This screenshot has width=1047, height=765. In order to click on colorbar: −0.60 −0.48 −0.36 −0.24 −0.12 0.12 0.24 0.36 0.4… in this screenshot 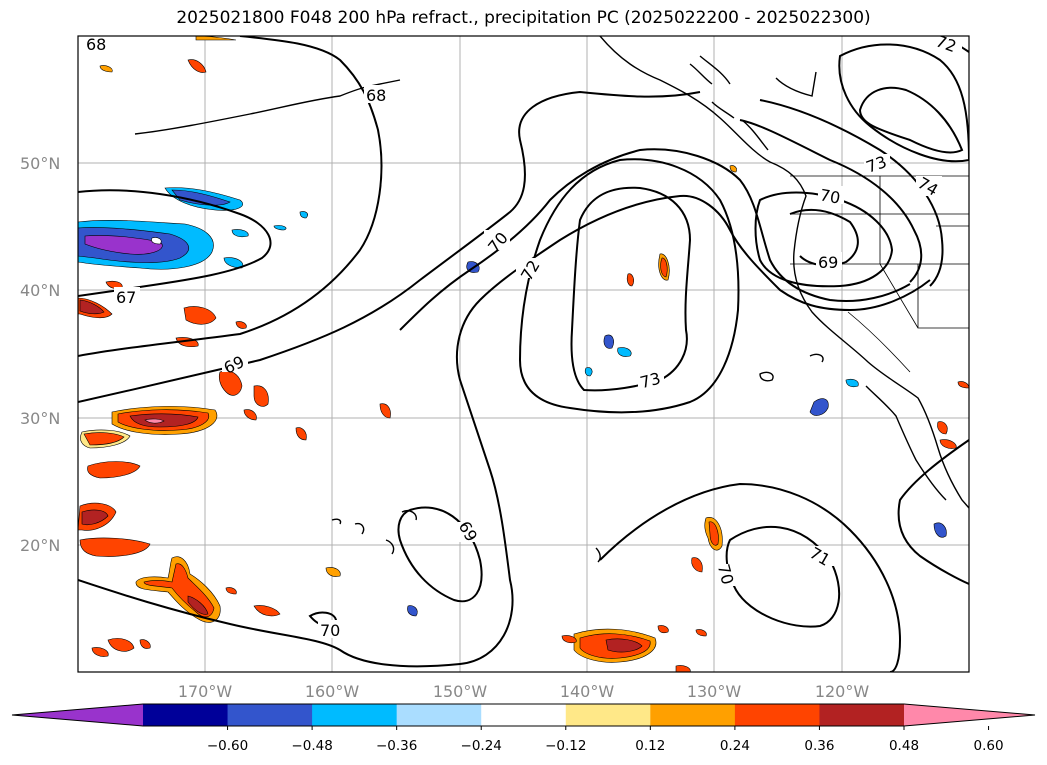, I will do `click(523, 728)`.